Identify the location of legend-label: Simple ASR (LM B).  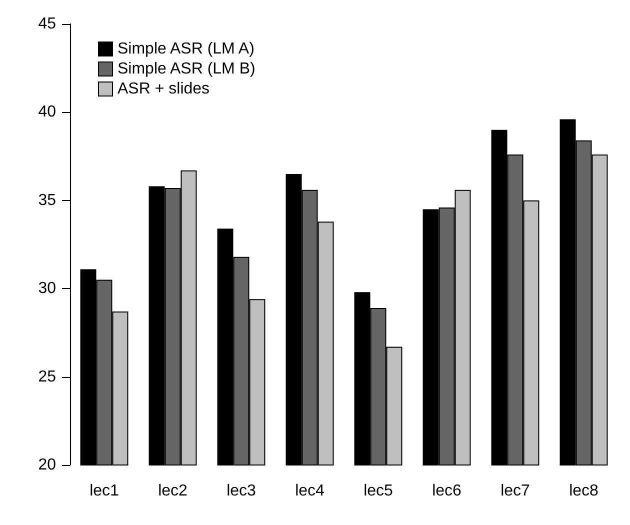
(187, 69).